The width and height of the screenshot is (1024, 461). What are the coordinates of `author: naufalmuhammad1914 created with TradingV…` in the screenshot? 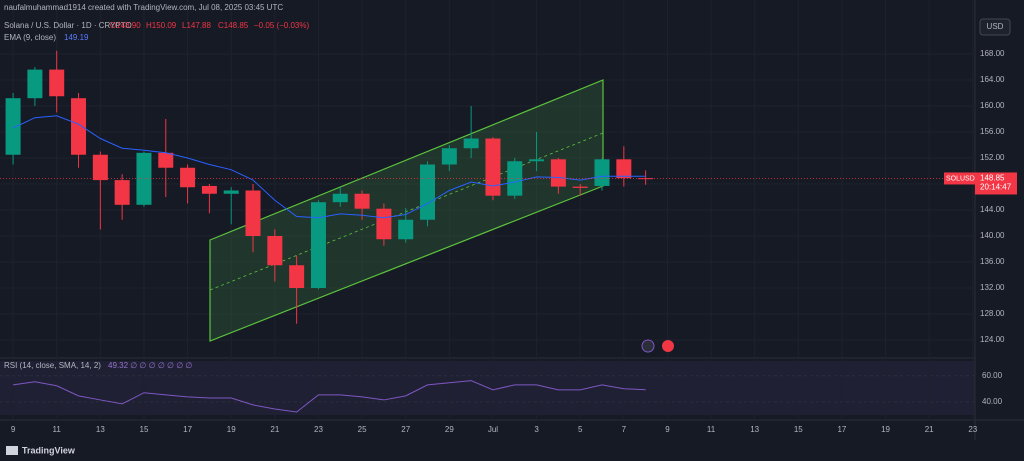 It's located at (143, 7).